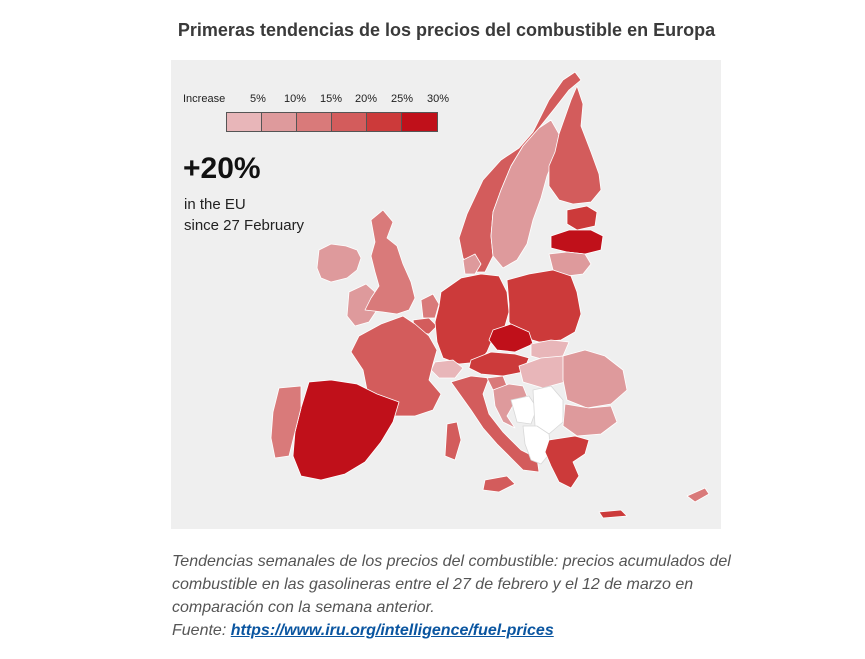  I want to click on country-croatia, so click(510, 406).